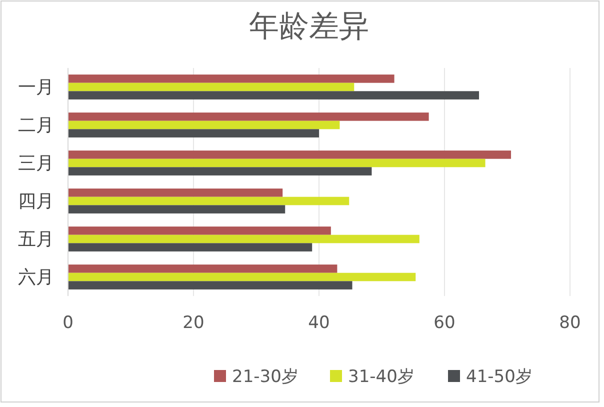  What do you see at coordinates (193, 323) in the screenshot?
I see `x-tick-label: 20` at bounding box center [193, 323].